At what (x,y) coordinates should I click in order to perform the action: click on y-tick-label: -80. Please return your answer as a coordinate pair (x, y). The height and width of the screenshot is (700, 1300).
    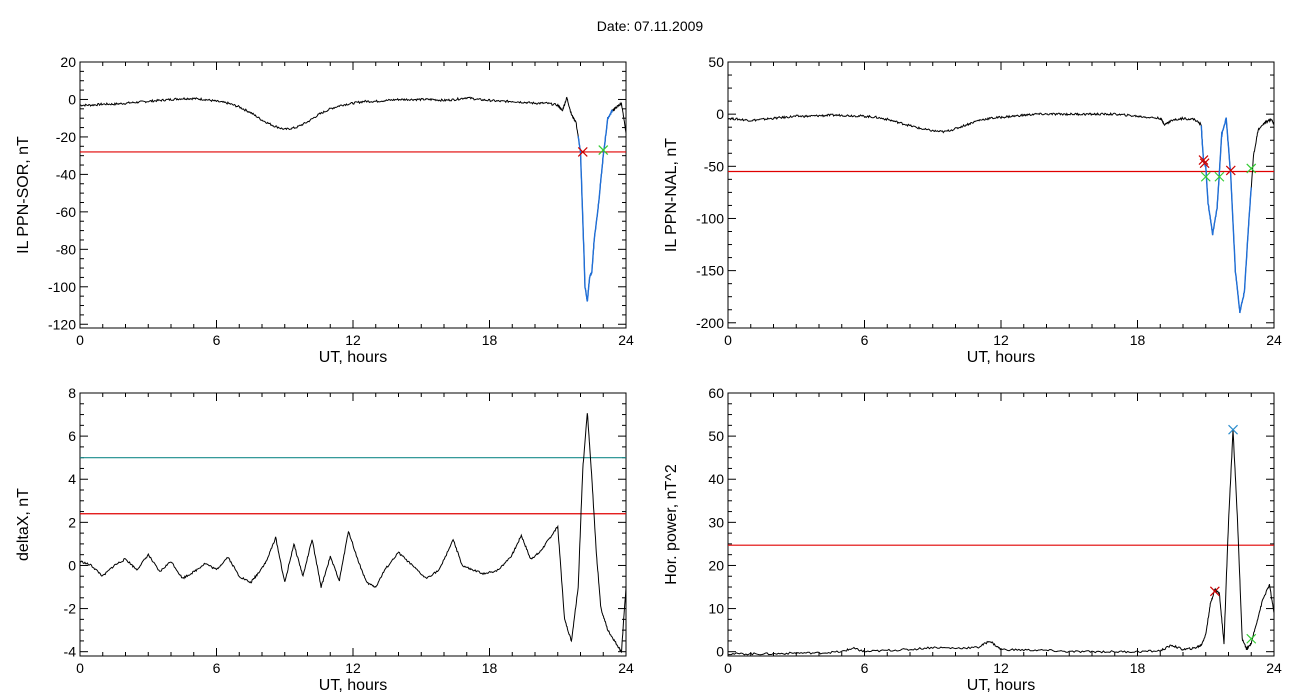
    Looking at the image, I should click on (66, 249).